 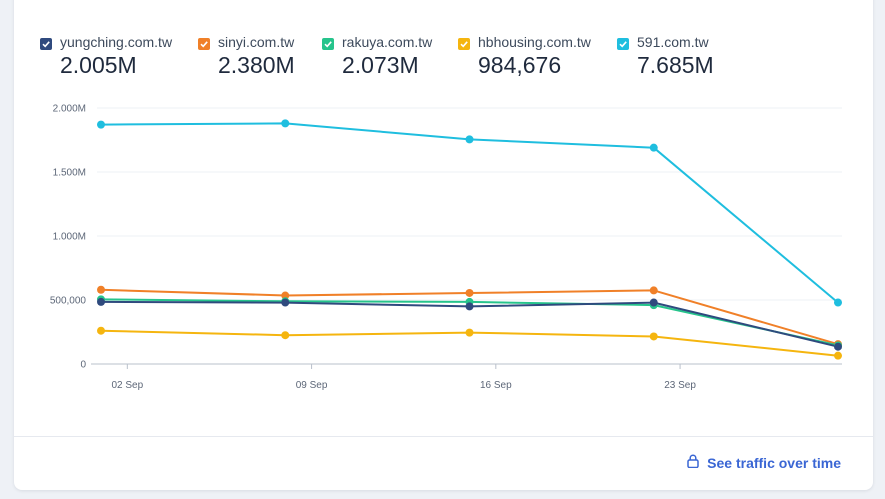 I want to click on footer-link-label: See traffic over time, so click(x=774, y=462).